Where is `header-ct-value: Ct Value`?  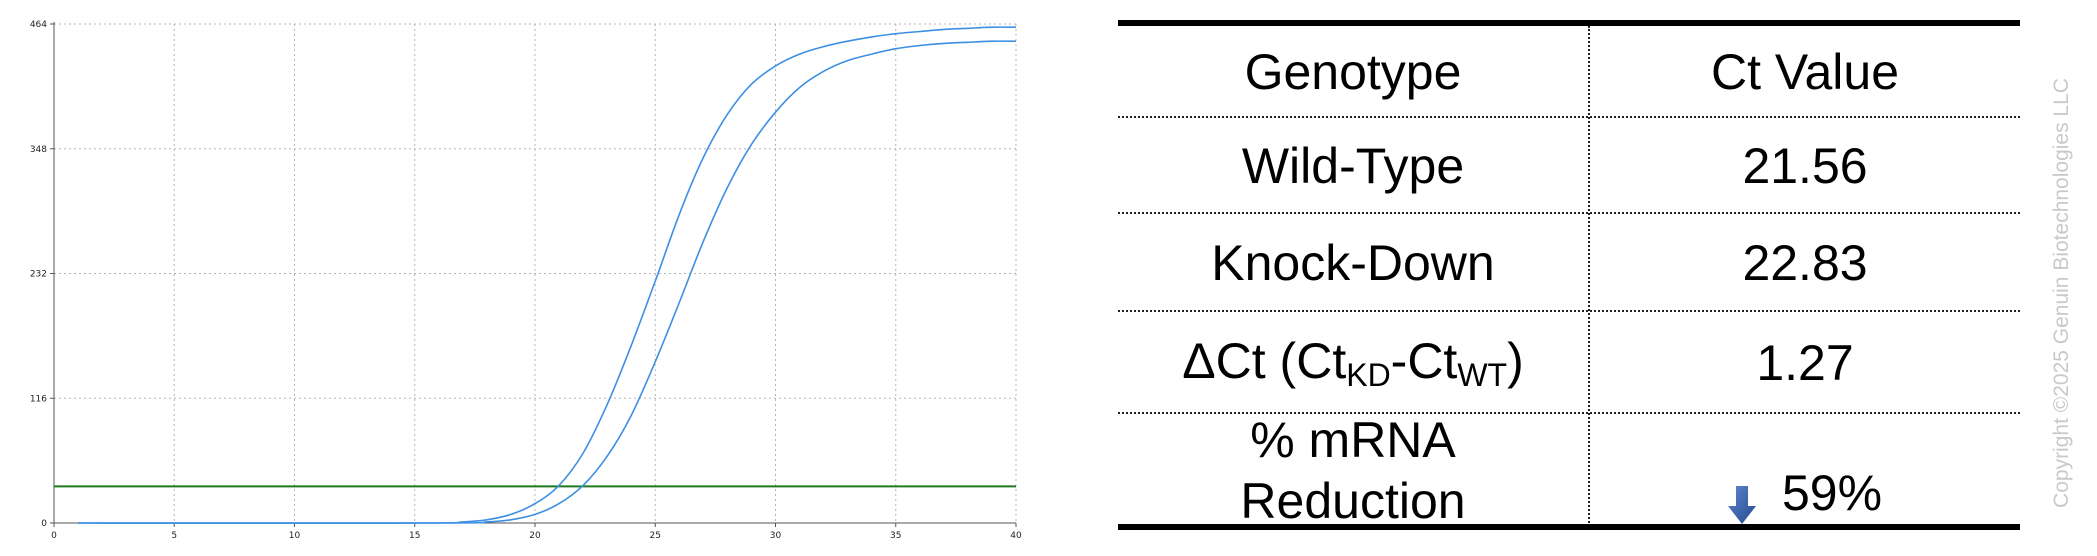
header-ct-value: Ct Value is located at coordinates (1805, 71).